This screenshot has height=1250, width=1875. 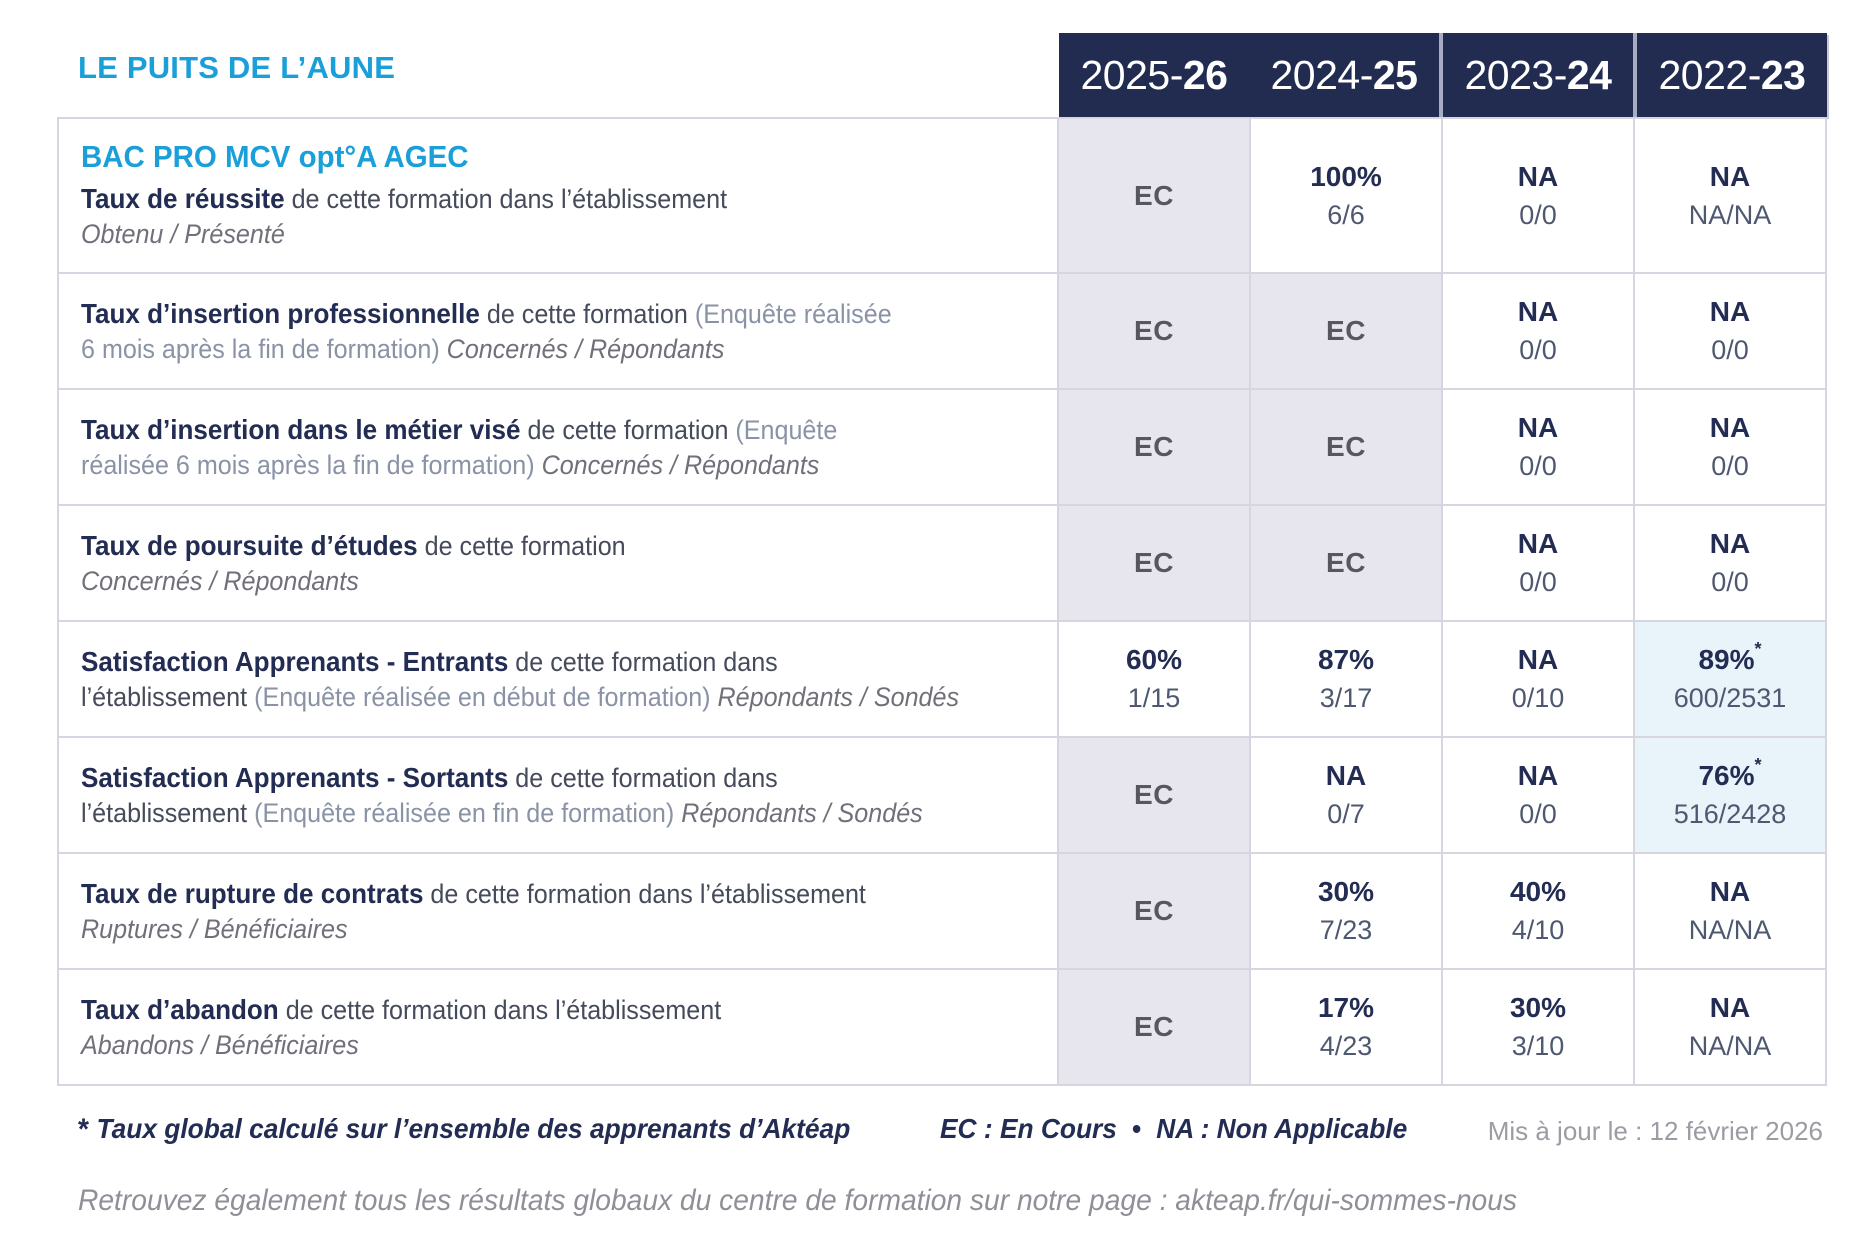 I want to click on cell-sub-value: 6/6, so click(x=1346, y=214).